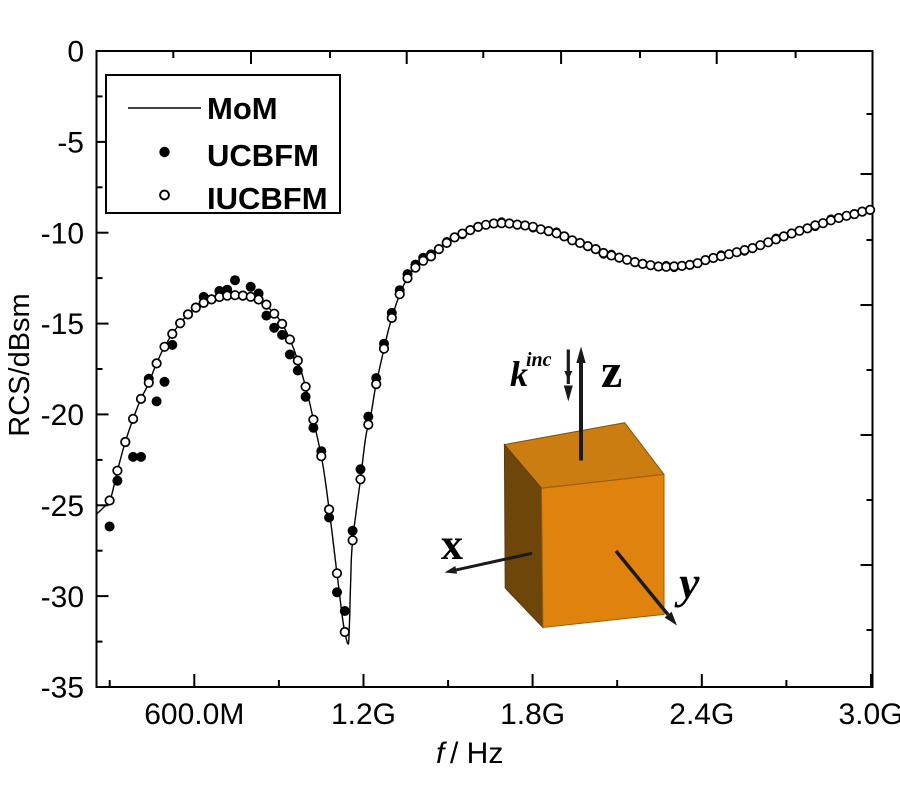 The width and height of the screenshot is (900, 805). What do you see at coordinates (363, 714) in the screenshot?
I see `svg-text: 1.2G` at bounding box center [363, 714].